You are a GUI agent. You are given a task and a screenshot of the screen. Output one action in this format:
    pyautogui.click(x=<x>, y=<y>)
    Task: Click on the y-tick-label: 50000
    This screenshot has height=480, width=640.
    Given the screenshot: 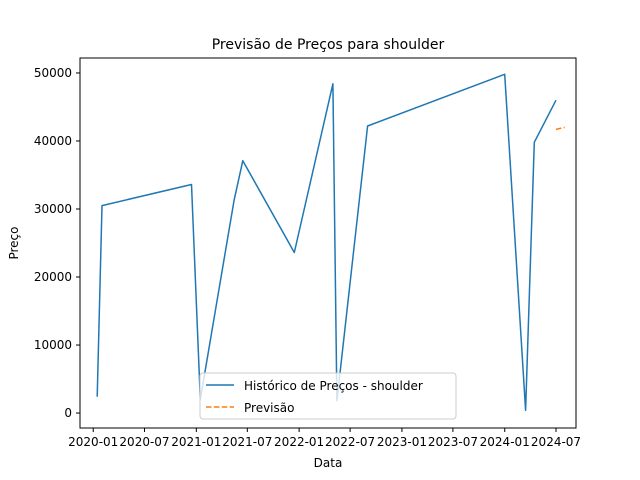 What is the action you would take?
    pyautogui.click(x=53, y=73)
    